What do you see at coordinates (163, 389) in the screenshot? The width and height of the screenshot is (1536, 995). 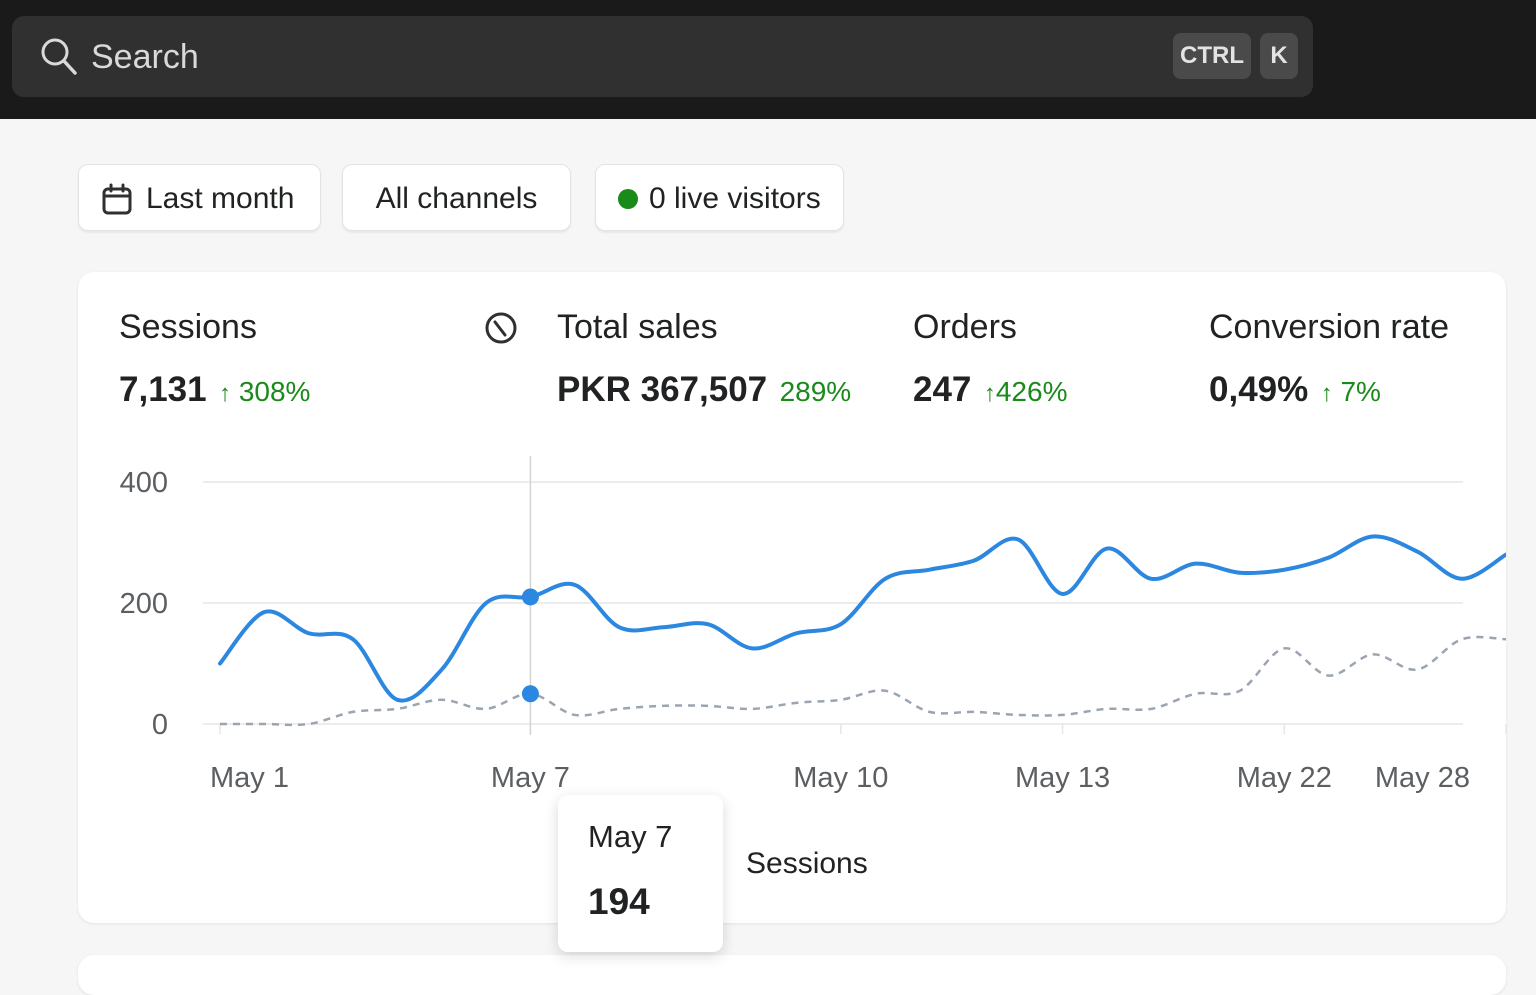 I see `metric-value: 7,131` at bounding box center [163, 389].